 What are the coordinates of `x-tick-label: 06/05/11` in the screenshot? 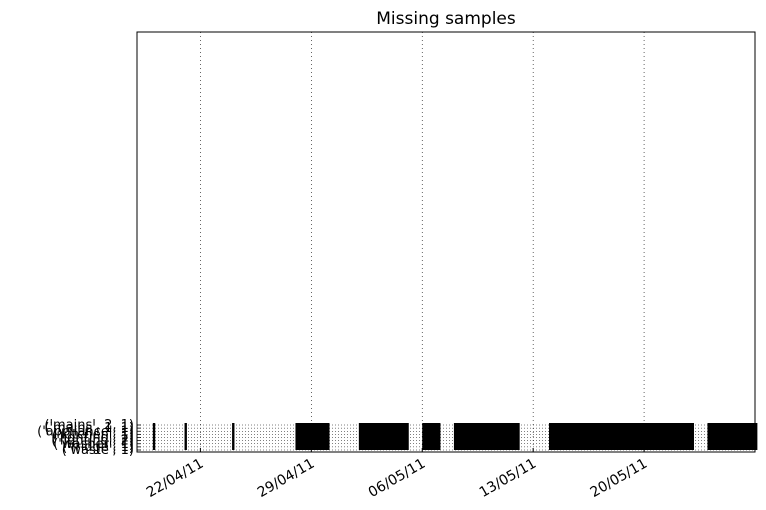 It's located at (397, 478).